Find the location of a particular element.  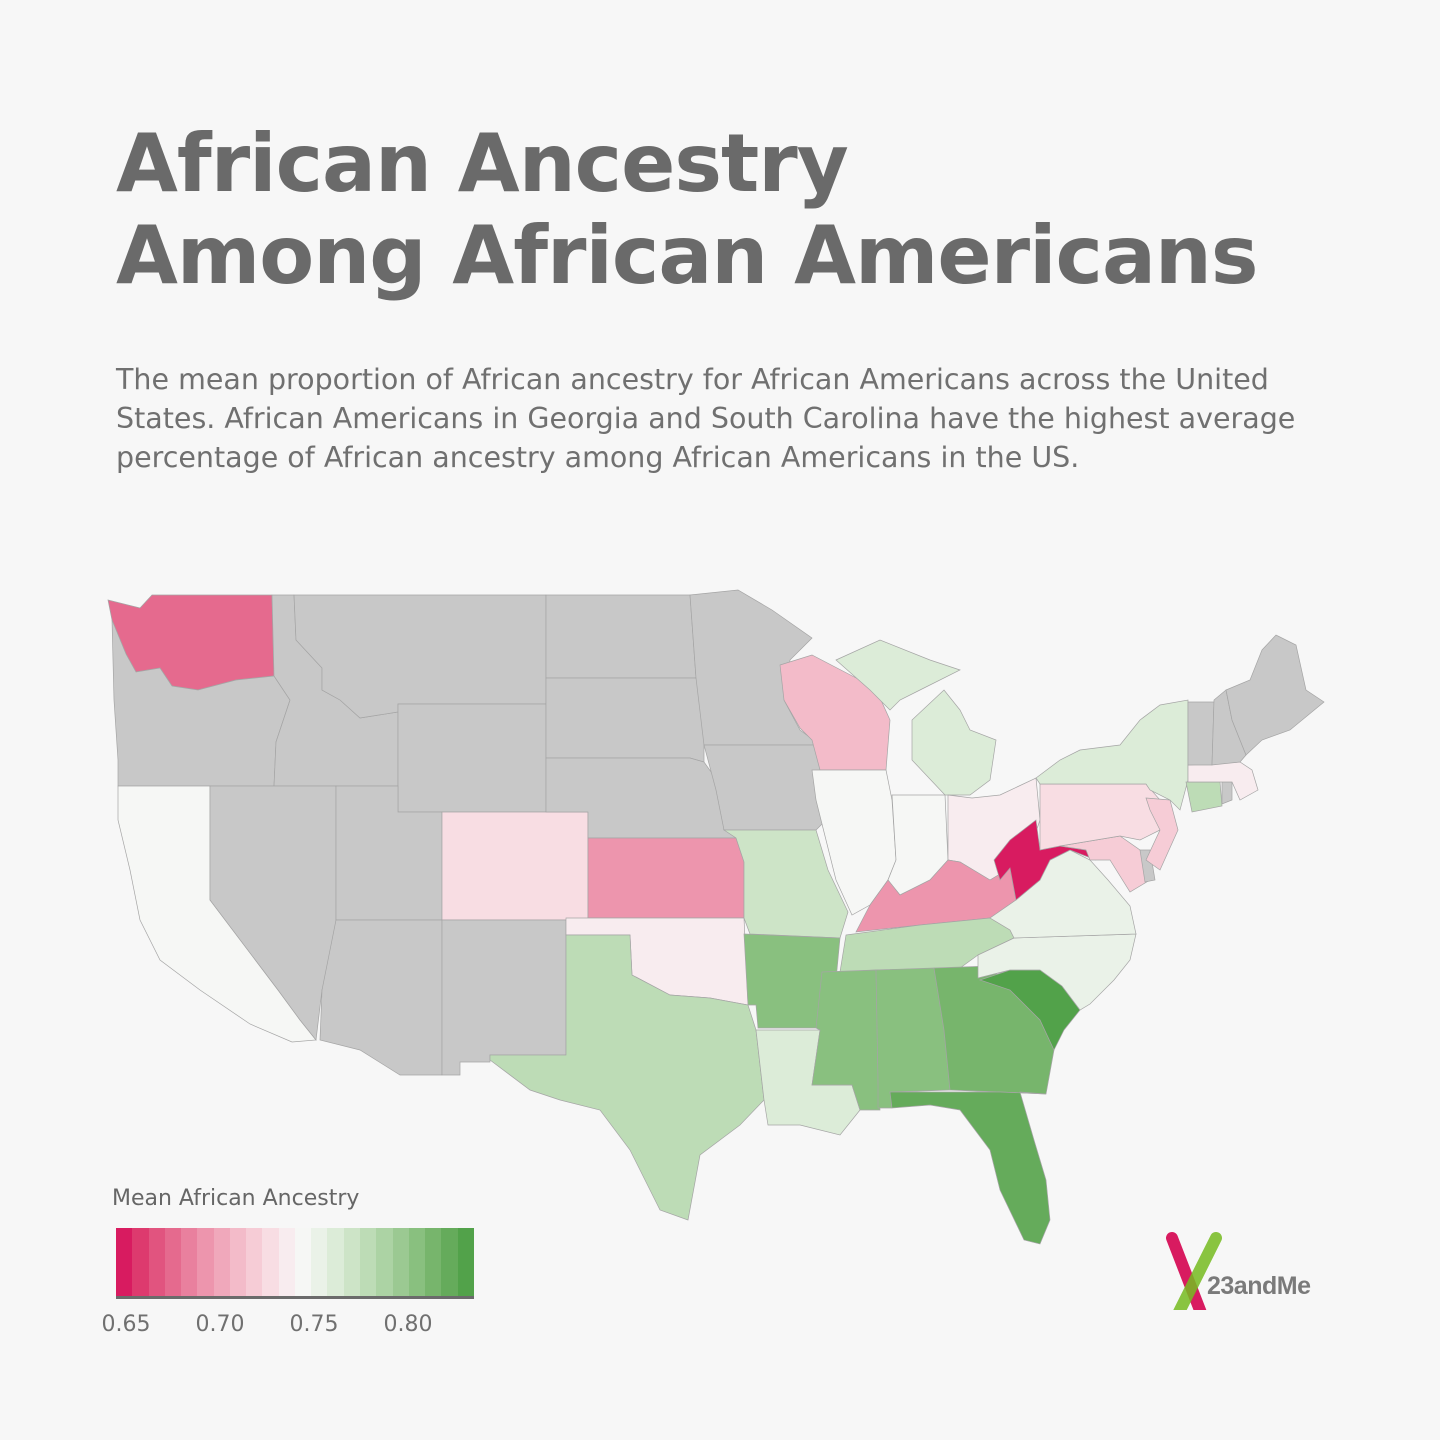

state-pennsylvania is located at coordinates (1100, 817).